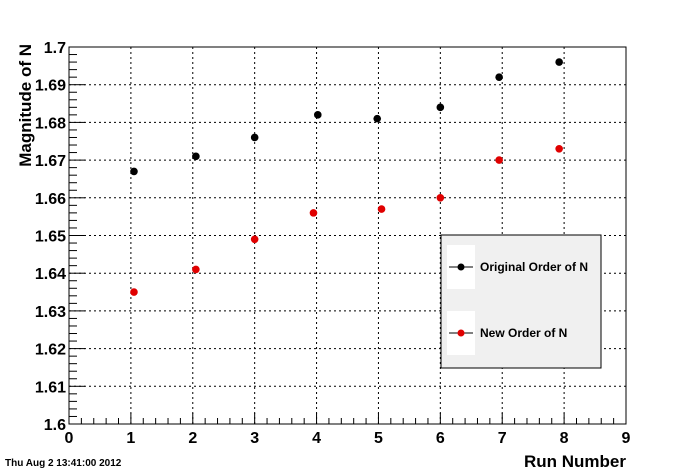 This screenshot has height=472, width=696. I want to click on y-tick-label: 1.61, so click(50, 387).